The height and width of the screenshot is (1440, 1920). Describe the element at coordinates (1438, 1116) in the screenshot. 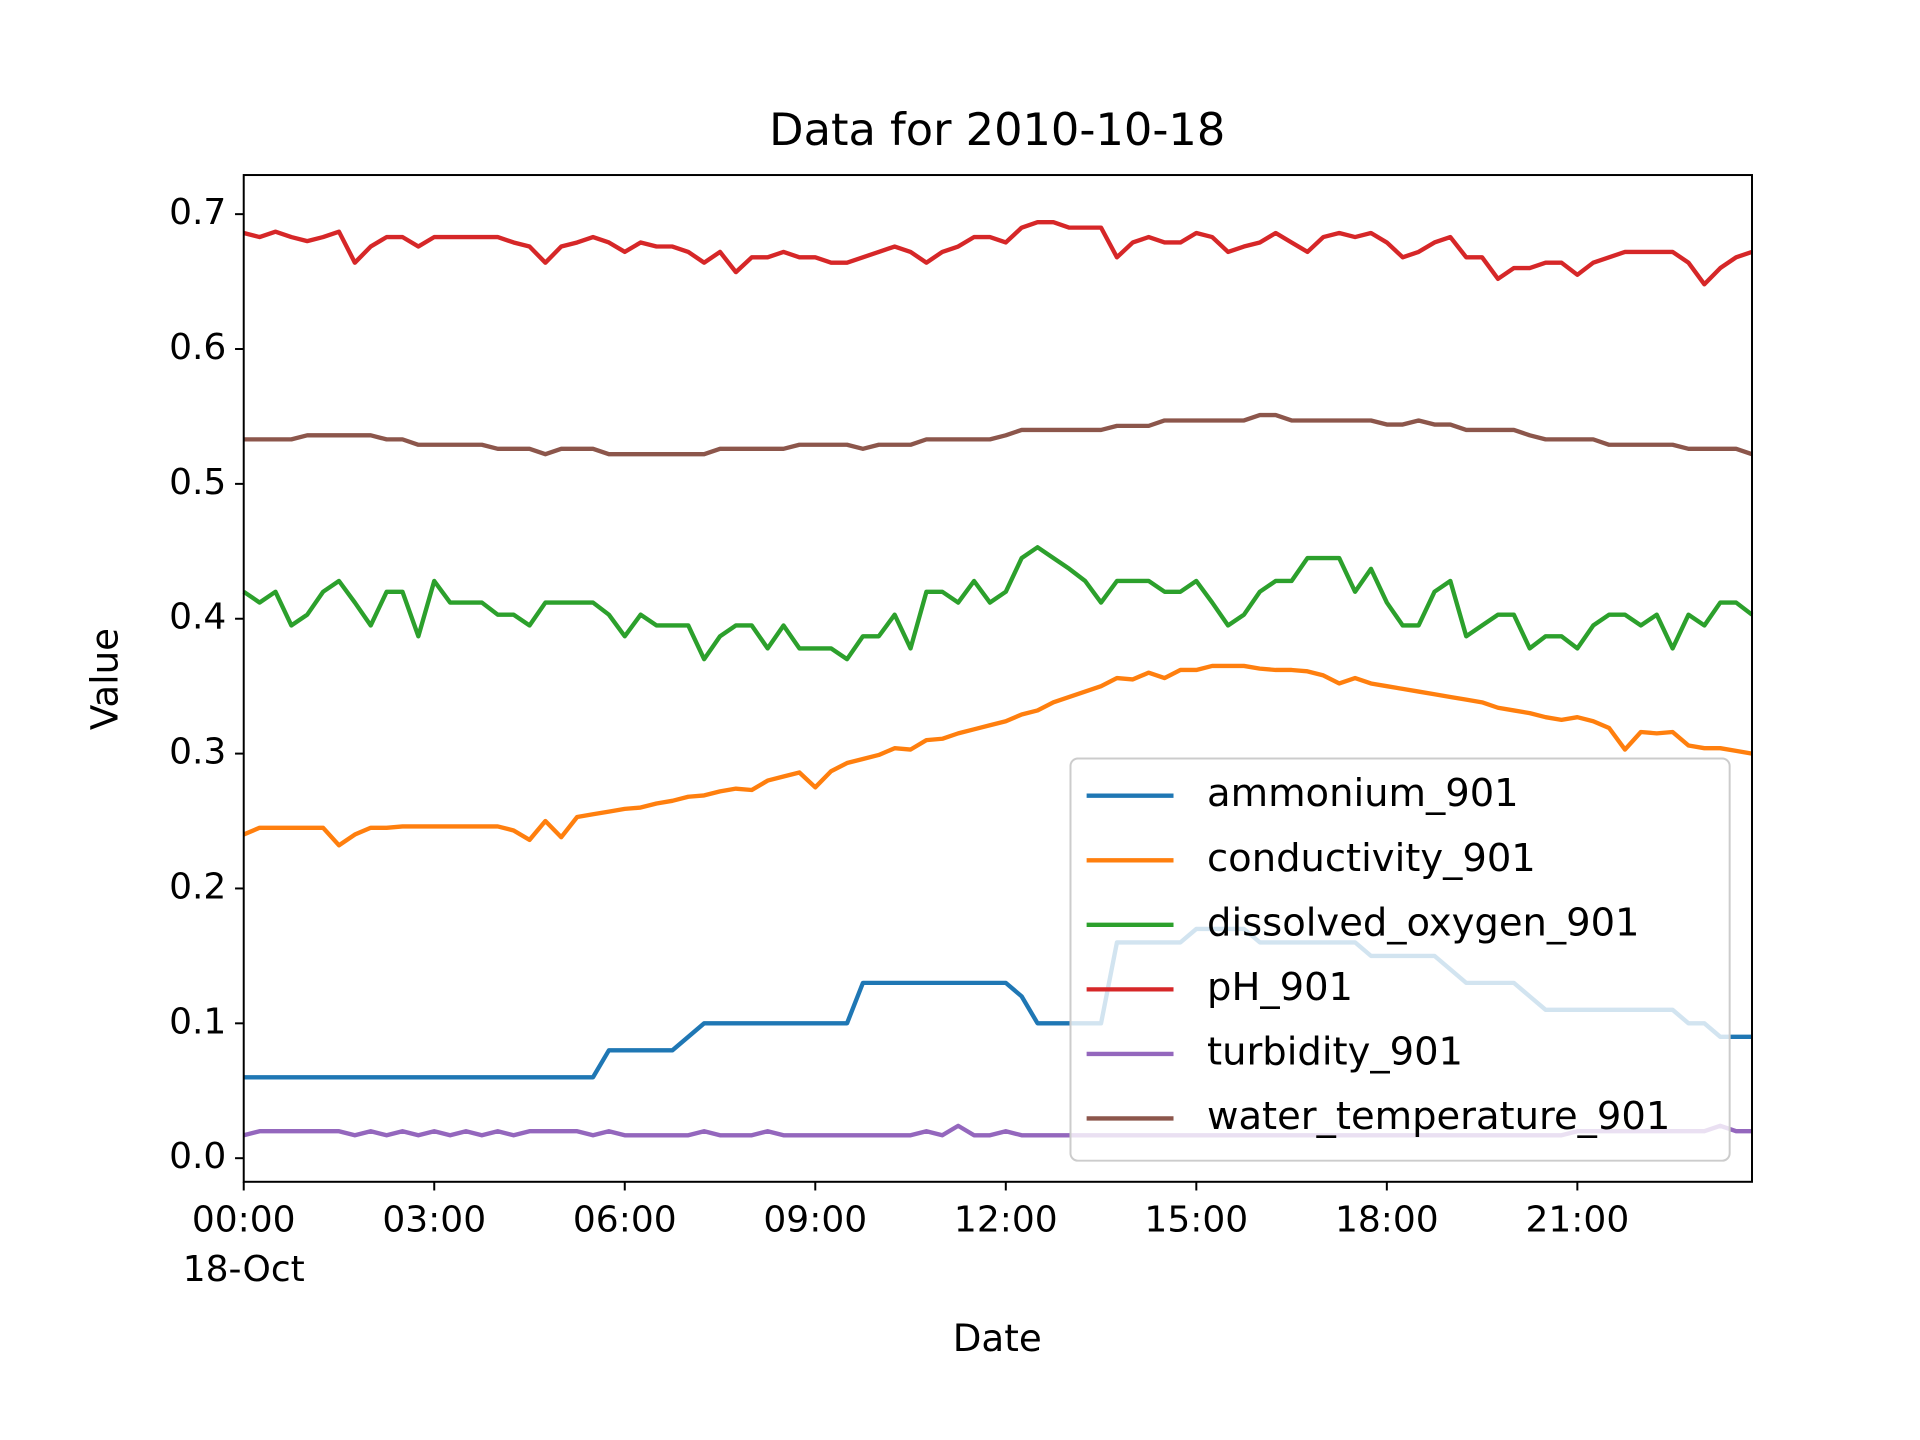

I see `legend-label: water_temperature_901` at that location.